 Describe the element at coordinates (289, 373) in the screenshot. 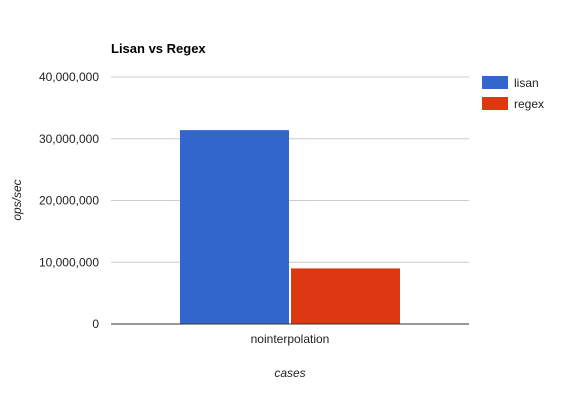

I see `x-axis-title: cases` at that location.